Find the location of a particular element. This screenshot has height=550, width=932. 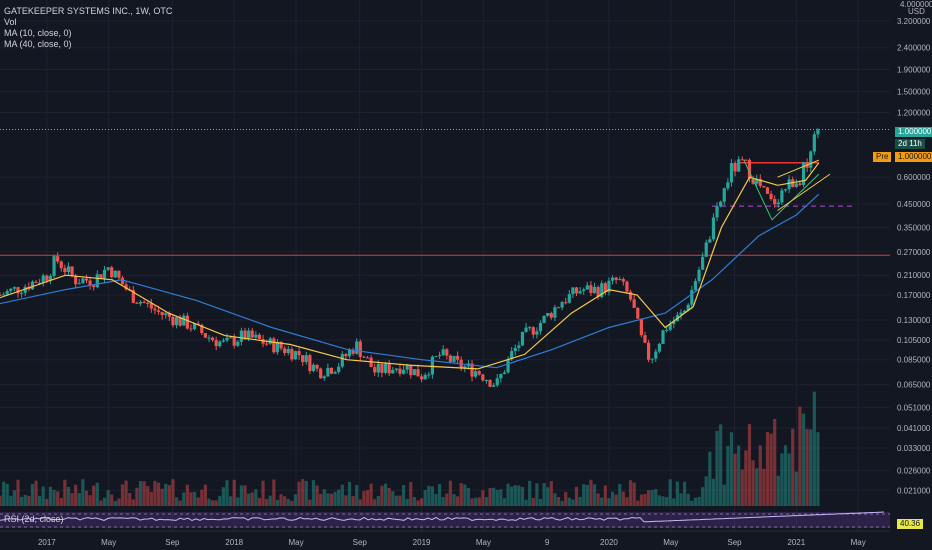

y-tick-label: 0.170000 is located at coordinates (914, 295).